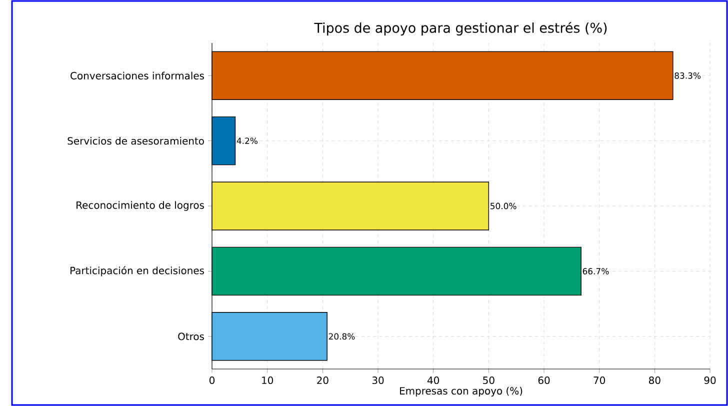 This screenshot has height=406, width=728. Describe the element at coordinates (687, 75) in the screenshot. I see `data-label: 83.3%` at that location.